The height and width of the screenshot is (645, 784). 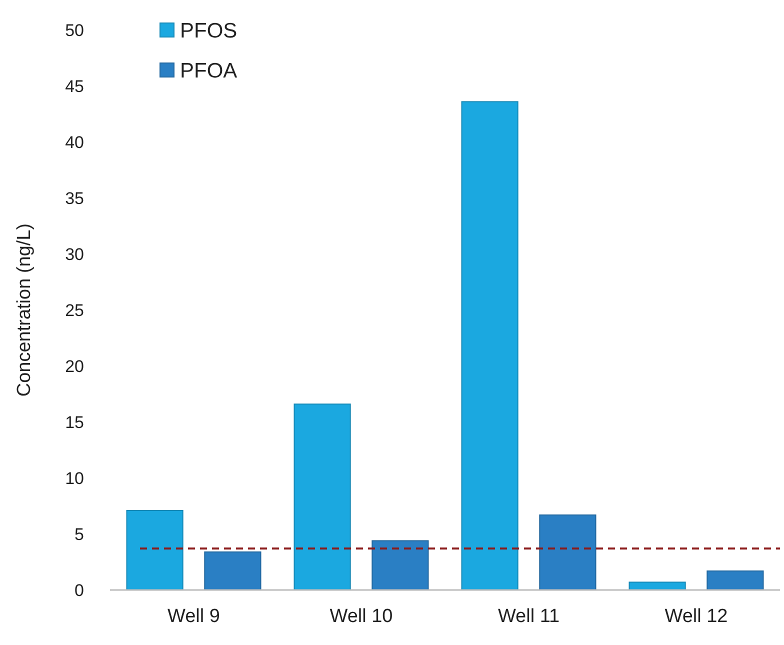 I want to click on y-tick-label: 30, so click(x=74, y=254).